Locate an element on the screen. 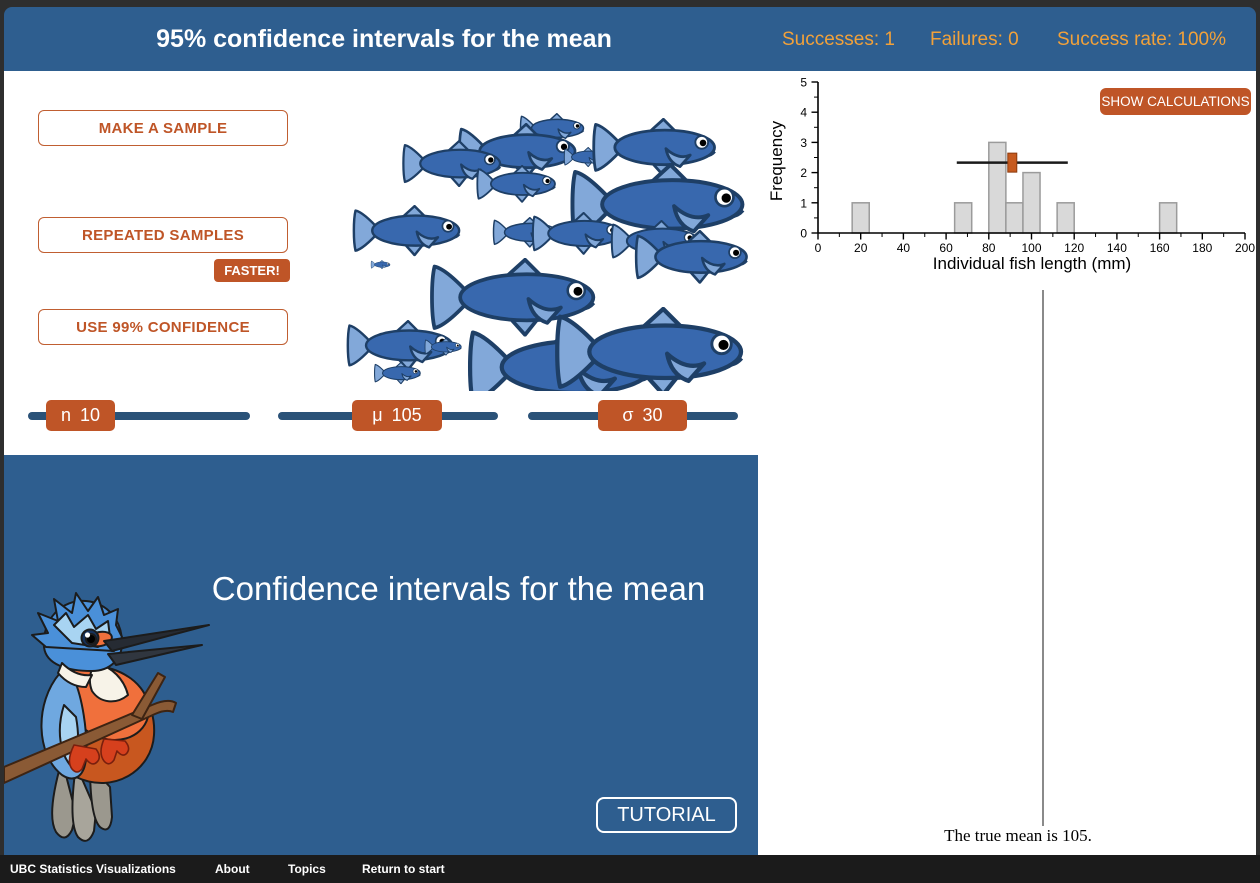  footer-link-return: Return to start is located at coordinates (403, 869).